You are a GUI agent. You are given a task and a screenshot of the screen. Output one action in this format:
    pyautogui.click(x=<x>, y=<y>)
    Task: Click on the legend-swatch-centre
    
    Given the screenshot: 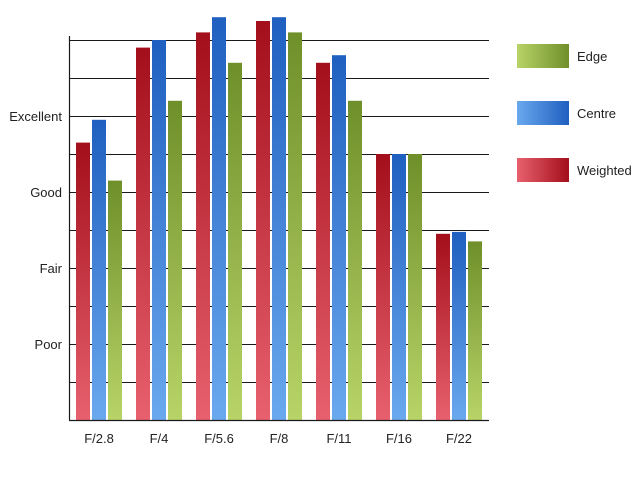 What is the action you would take?
    pyautogui.click(x=543, y=113)
    